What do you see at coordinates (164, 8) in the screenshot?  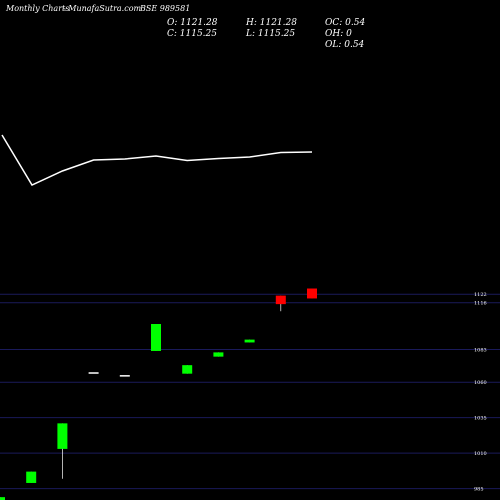 I see `symbol-label: BSE 989581` at bounding box center [164, 8].